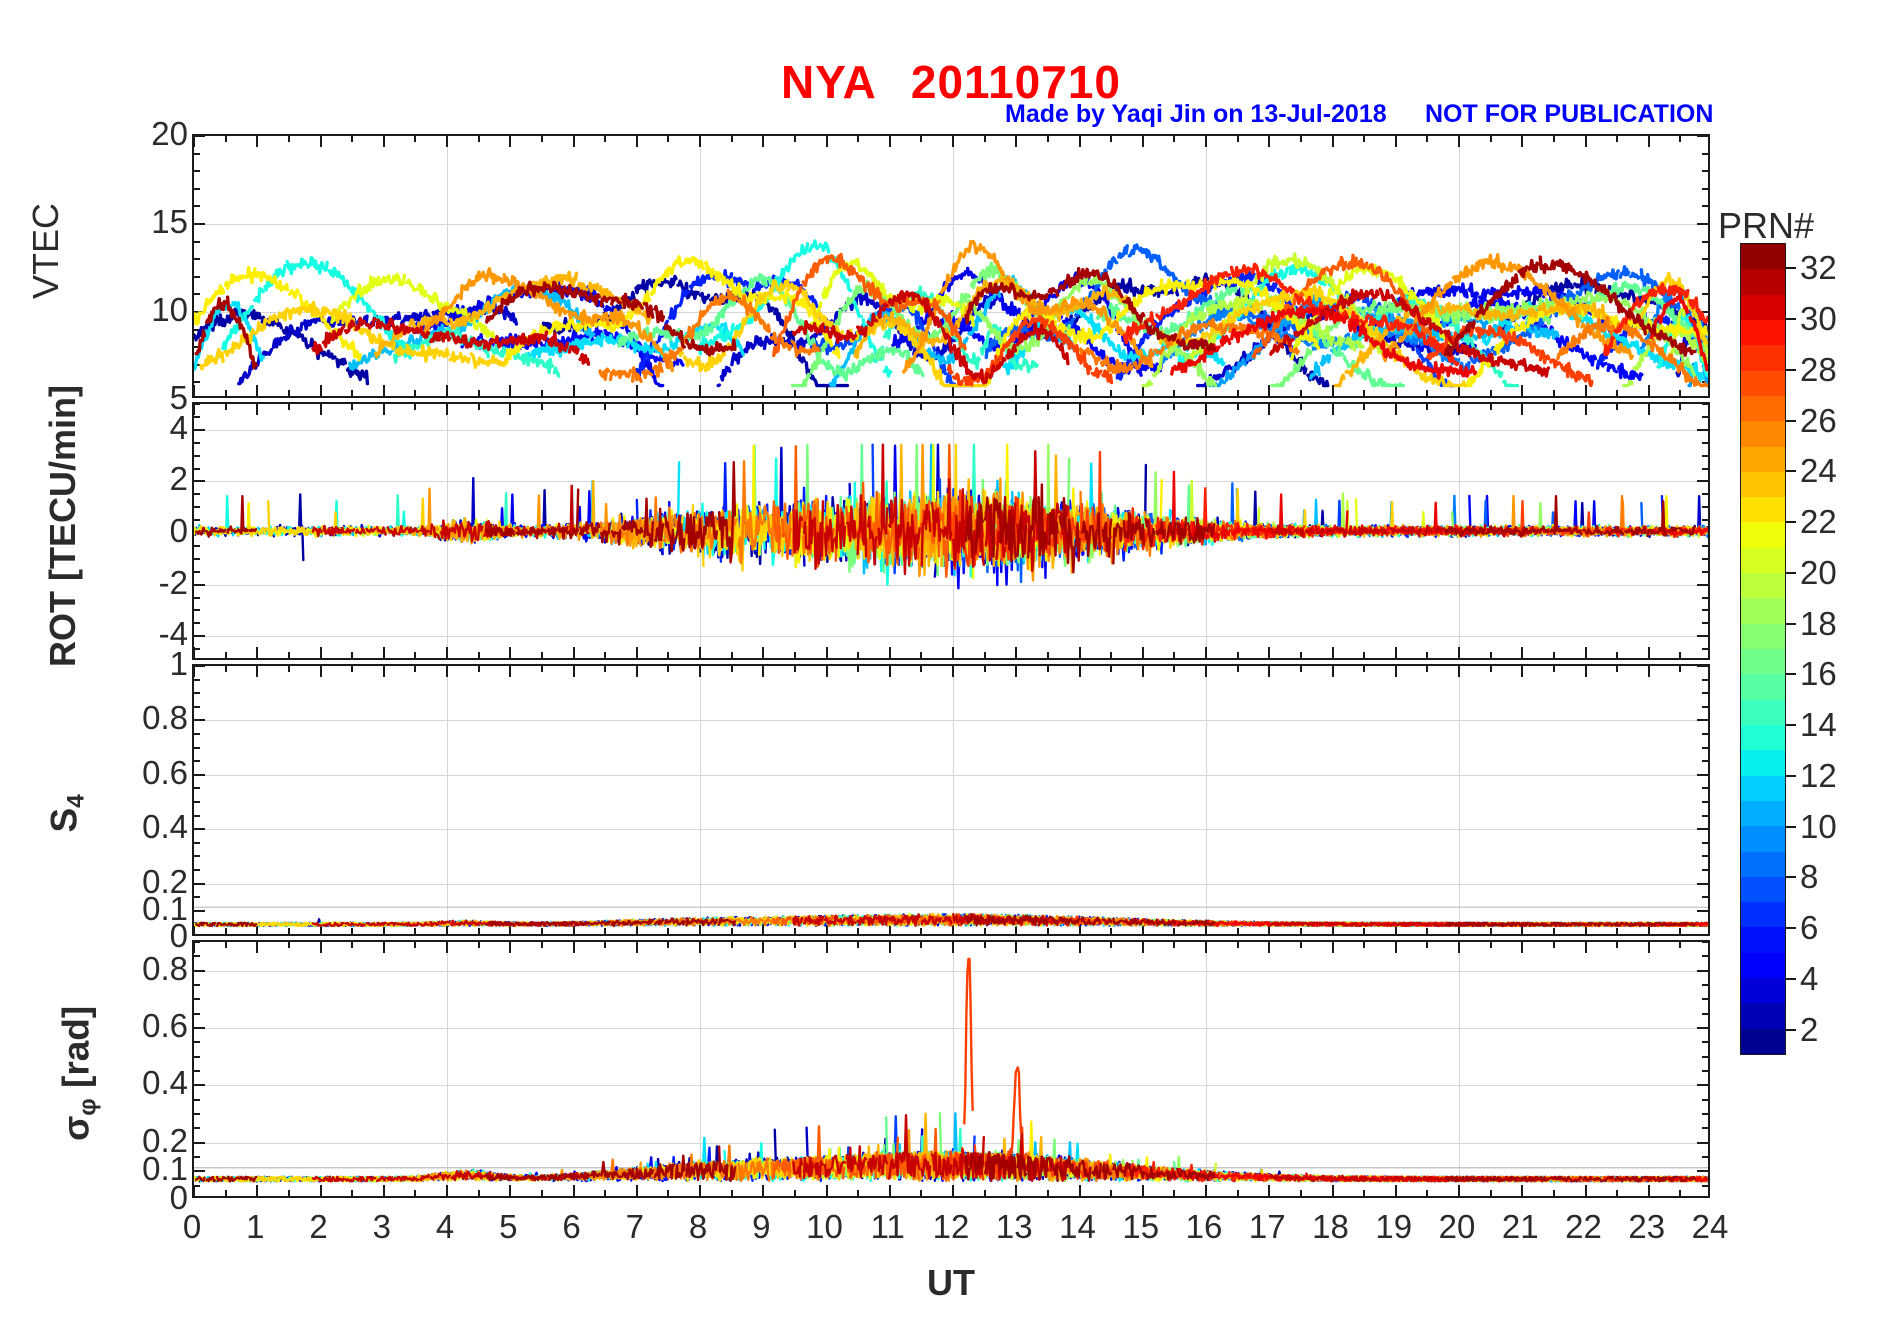 Image resolution: width=1902 pixels, height=1330 pixels. Describe the element at coordinates (1702, 970) in the screenshot. I see `y-tick-major` at that location.